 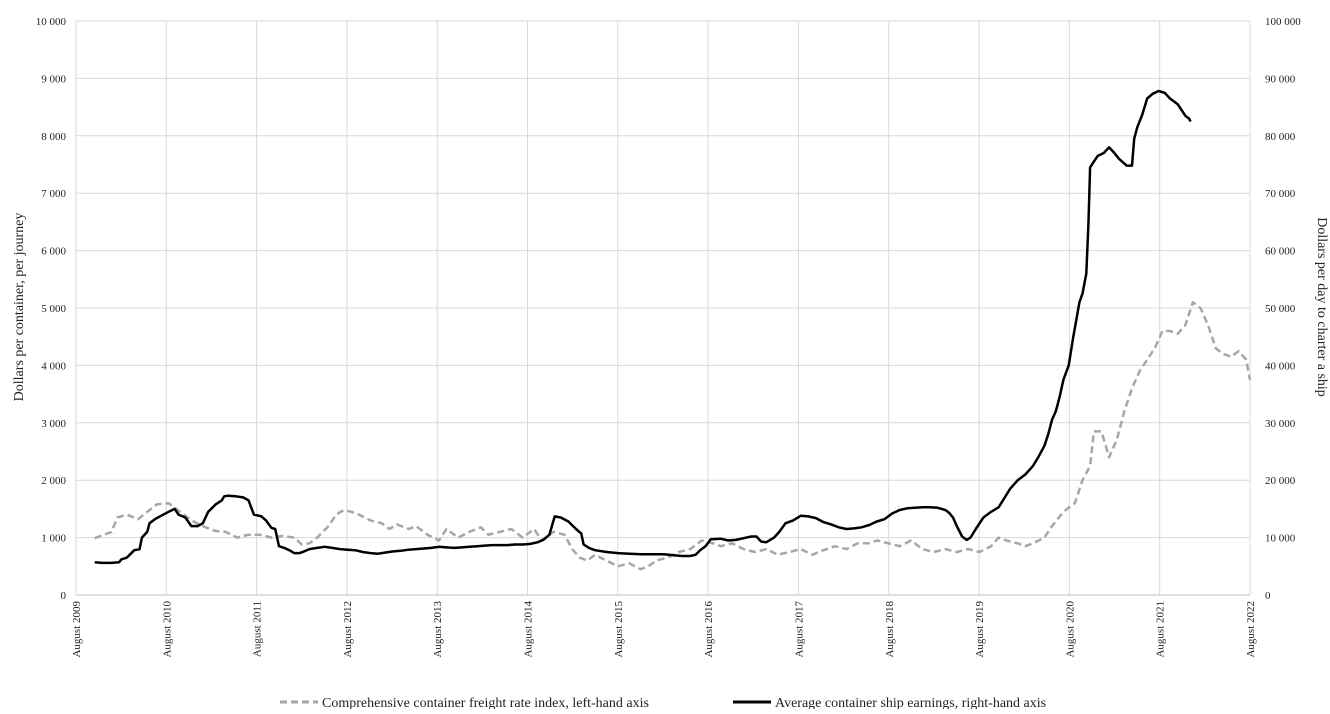 I want to click on right-tick-label: 100 000, so click(x=1283, y=22).